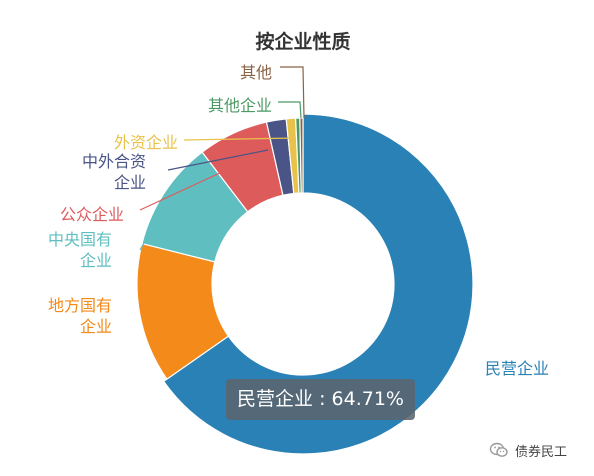 The image size is (594, 476). I want to click on wechat-icon, so click(498, 449).